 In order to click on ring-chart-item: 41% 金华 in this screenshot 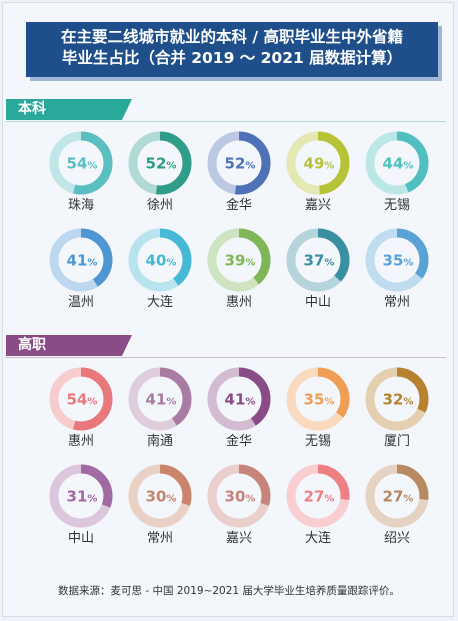, I will do `click(239, 411)`.